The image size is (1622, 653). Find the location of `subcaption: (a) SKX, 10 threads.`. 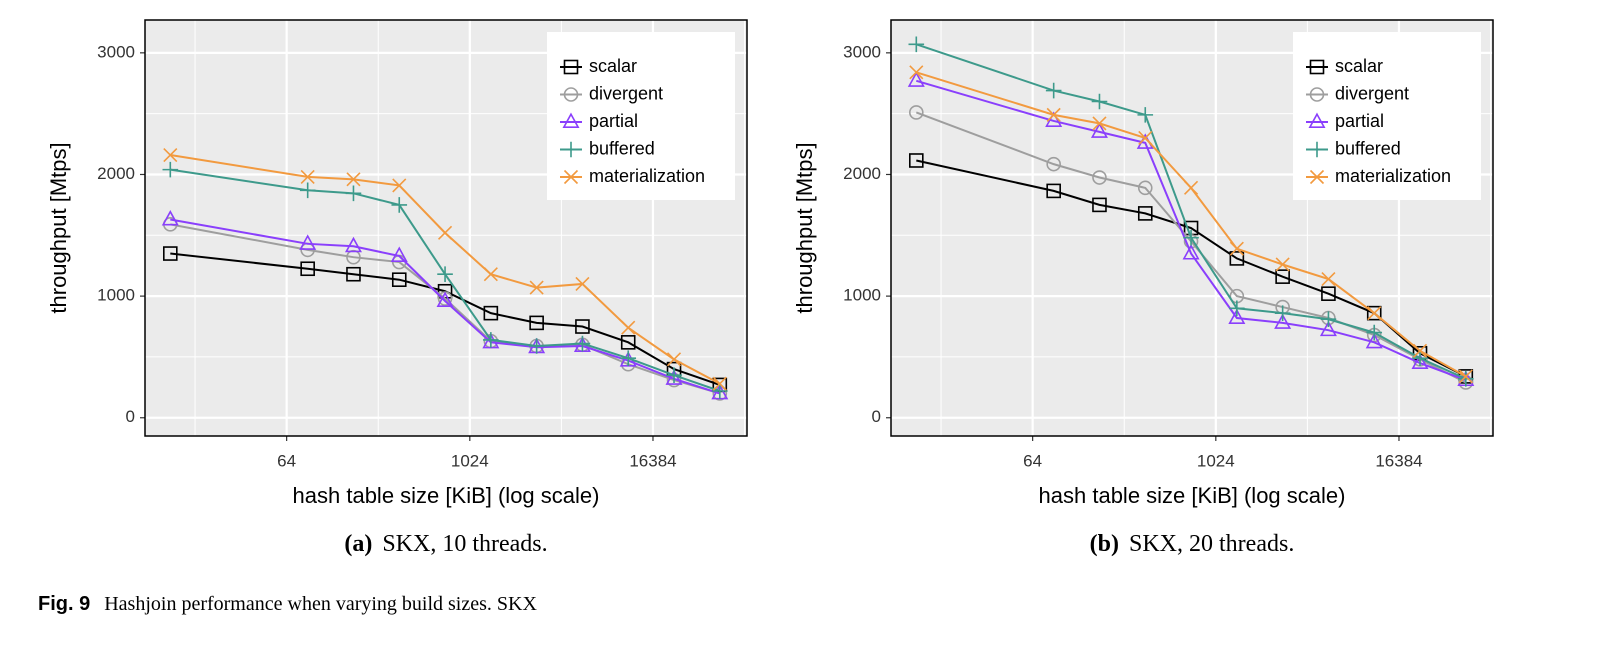

subcaption: (a) SKX, 10 threads. is located at coordinates (445, 544).